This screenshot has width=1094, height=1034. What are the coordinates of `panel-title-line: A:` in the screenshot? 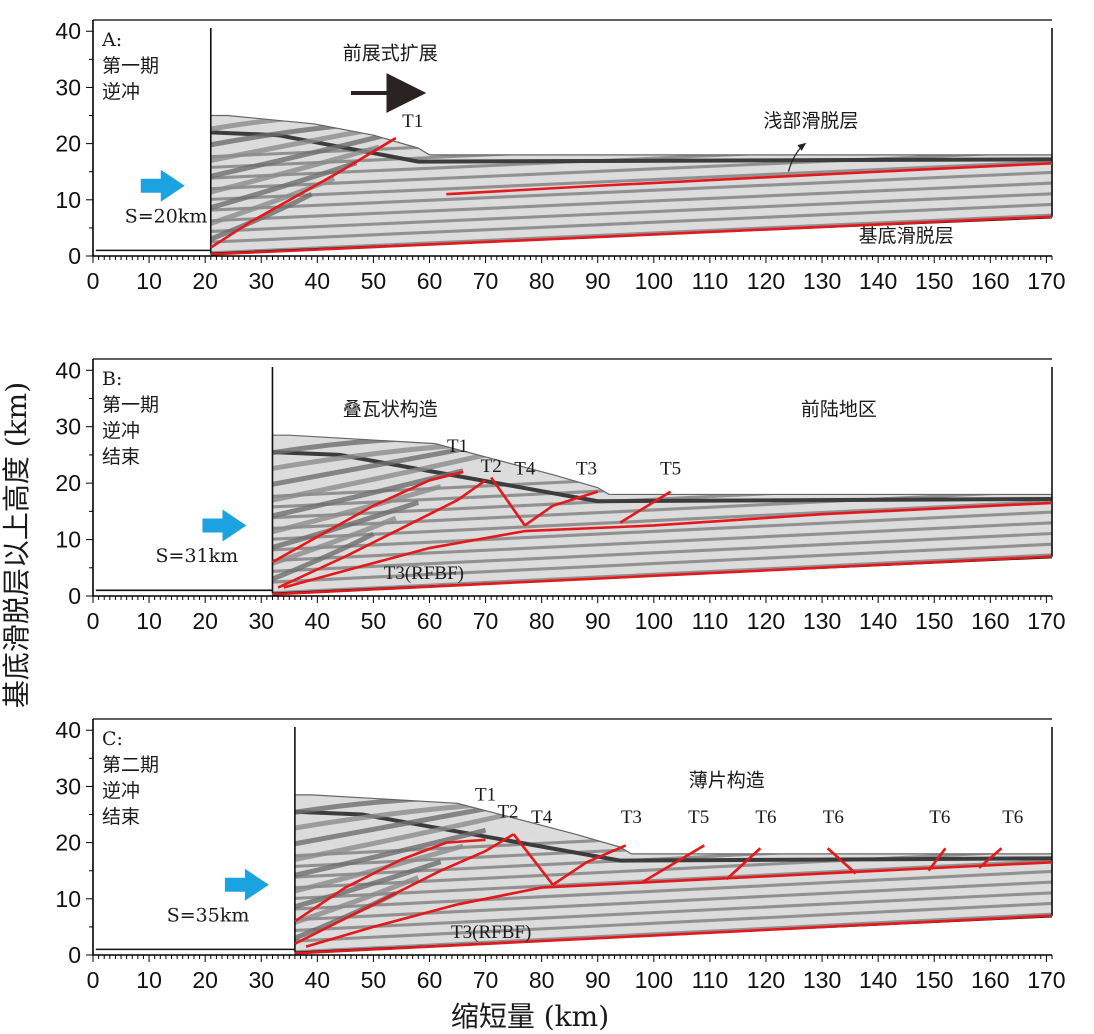 It's located at (111, 40).